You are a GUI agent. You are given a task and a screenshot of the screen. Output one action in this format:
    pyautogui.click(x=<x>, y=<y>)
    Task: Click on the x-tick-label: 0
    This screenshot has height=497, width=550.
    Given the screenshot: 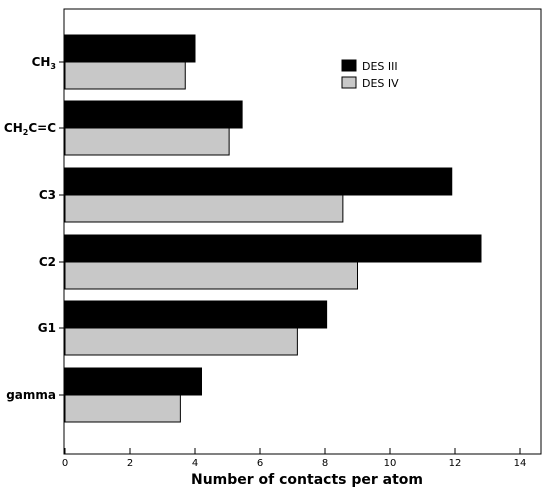 What is the action you would take?
    pyautogui.click(x=65, y=463)
    